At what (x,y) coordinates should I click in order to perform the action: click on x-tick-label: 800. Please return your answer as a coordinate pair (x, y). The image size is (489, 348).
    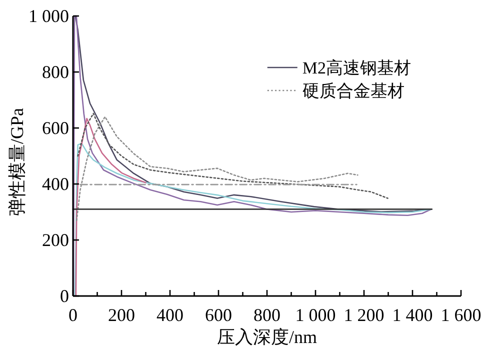
    Looking at the image, I should click on (267, 315).